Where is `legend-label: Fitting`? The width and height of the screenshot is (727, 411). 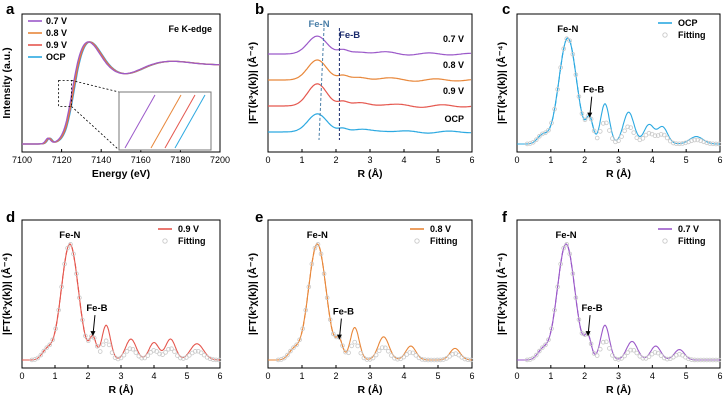
legend-label: Fitting is located at coordinates (192, 241).